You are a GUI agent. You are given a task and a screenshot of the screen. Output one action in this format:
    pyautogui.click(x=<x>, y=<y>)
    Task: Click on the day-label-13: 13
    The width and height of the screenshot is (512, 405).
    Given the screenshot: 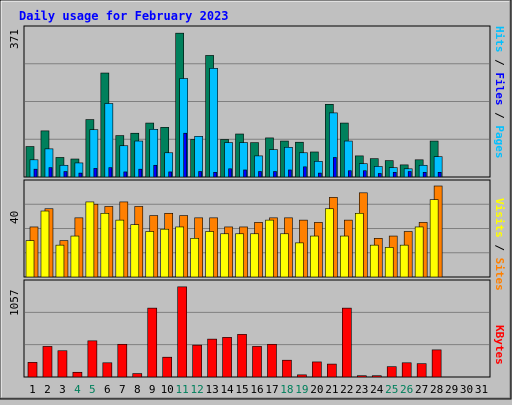 What is the action you would take?
    pyautogui.click(x=211, y=389)
    